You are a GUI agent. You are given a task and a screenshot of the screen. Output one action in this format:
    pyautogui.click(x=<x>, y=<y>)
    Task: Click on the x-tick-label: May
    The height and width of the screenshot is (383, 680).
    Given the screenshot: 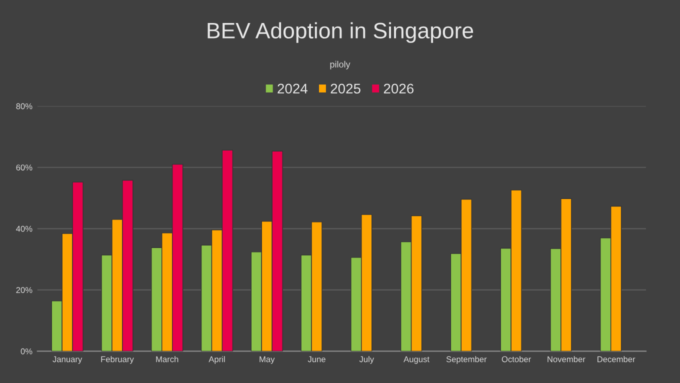 What is the action you would take?
    pyautogui.click(x=267, y=360)
    